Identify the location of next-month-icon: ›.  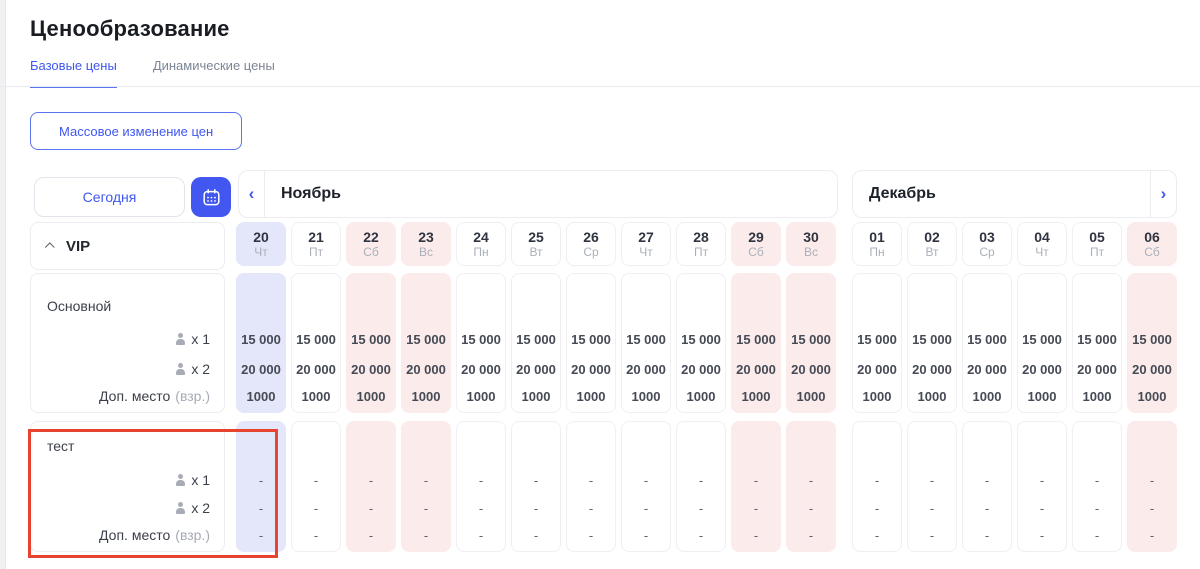
(1163, 194).